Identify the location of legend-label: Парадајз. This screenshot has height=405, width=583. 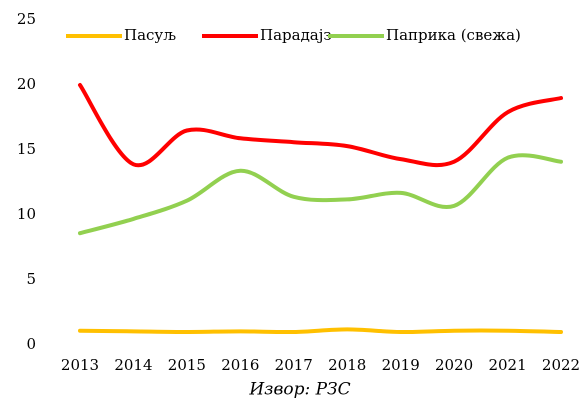
(296, 35).